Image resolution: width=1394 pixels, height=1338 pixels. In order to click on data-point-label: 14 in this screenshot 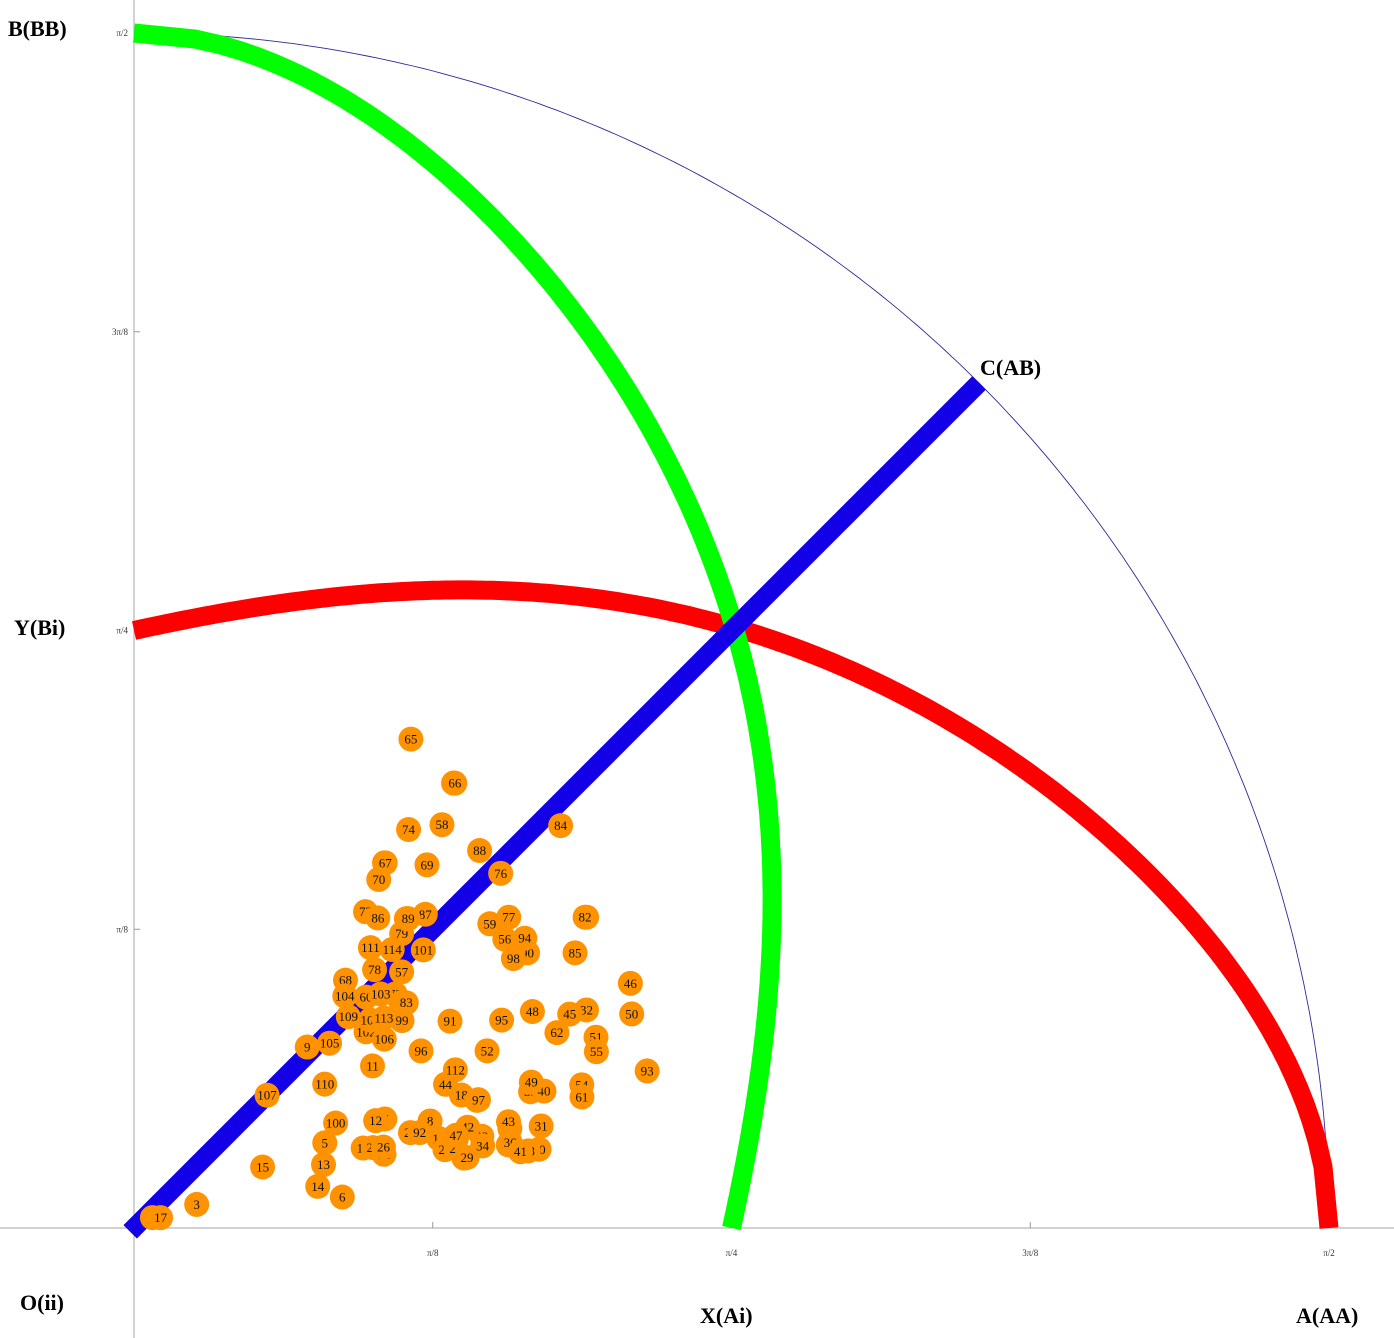, I will do `click(318, 1186)`.